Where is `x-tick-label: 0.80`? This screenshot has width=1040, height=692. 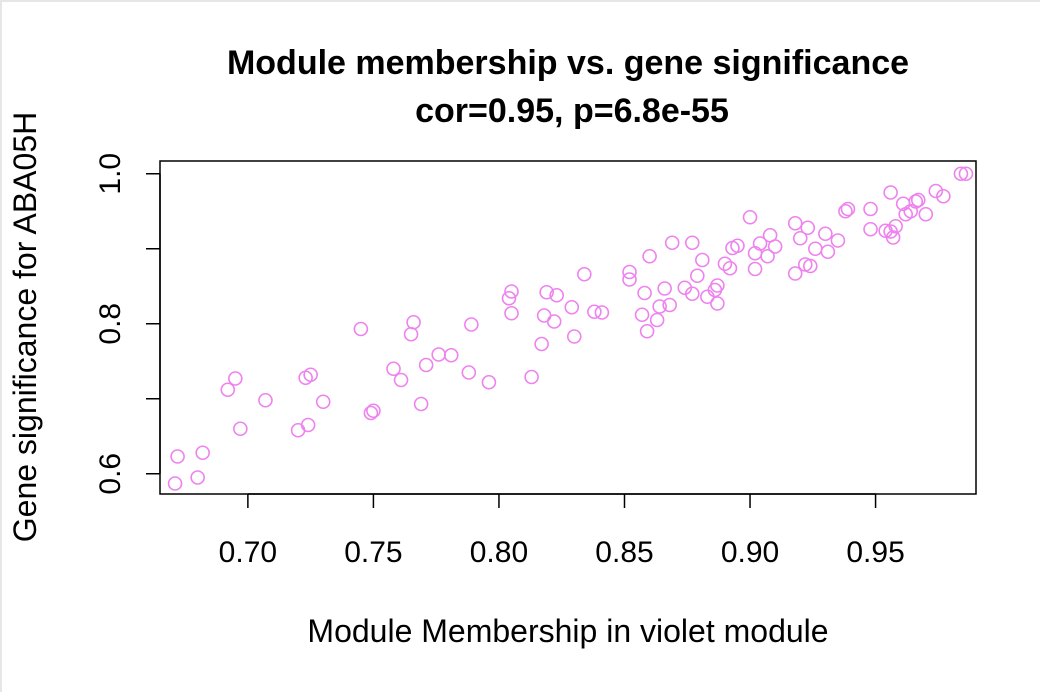 x-tick-label: 0.80 is located at coordinates (499, 552).